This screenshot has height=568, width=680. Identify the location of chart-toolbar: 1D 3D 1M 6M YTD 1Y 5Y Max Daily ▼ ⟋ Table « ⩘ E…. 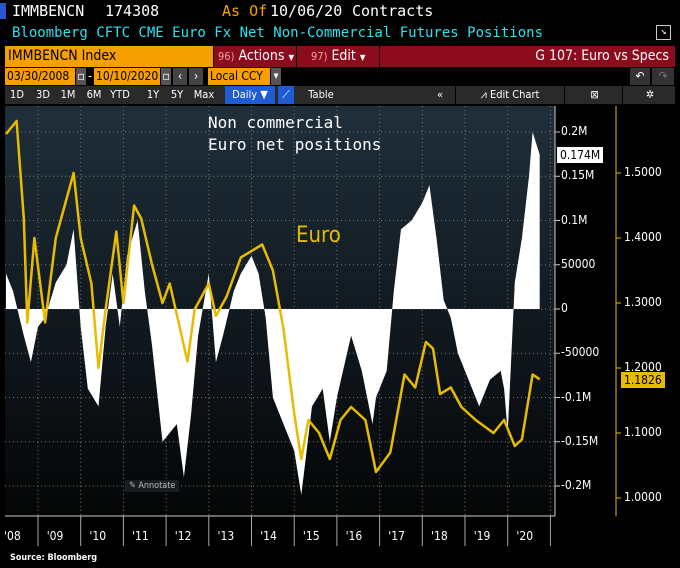
(340, 95).